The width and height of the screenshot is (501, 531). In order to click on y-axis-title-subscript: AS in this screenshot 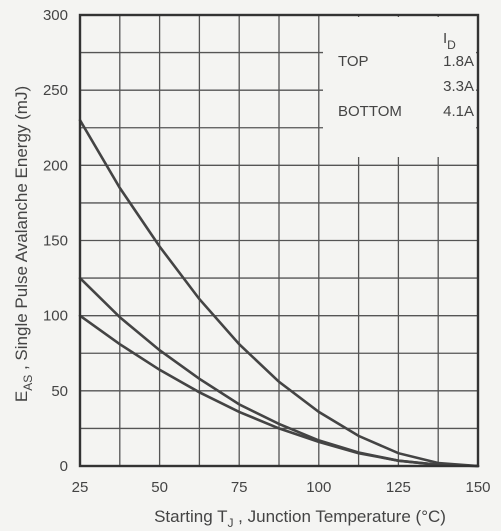, I will do `click(28, 383)`.